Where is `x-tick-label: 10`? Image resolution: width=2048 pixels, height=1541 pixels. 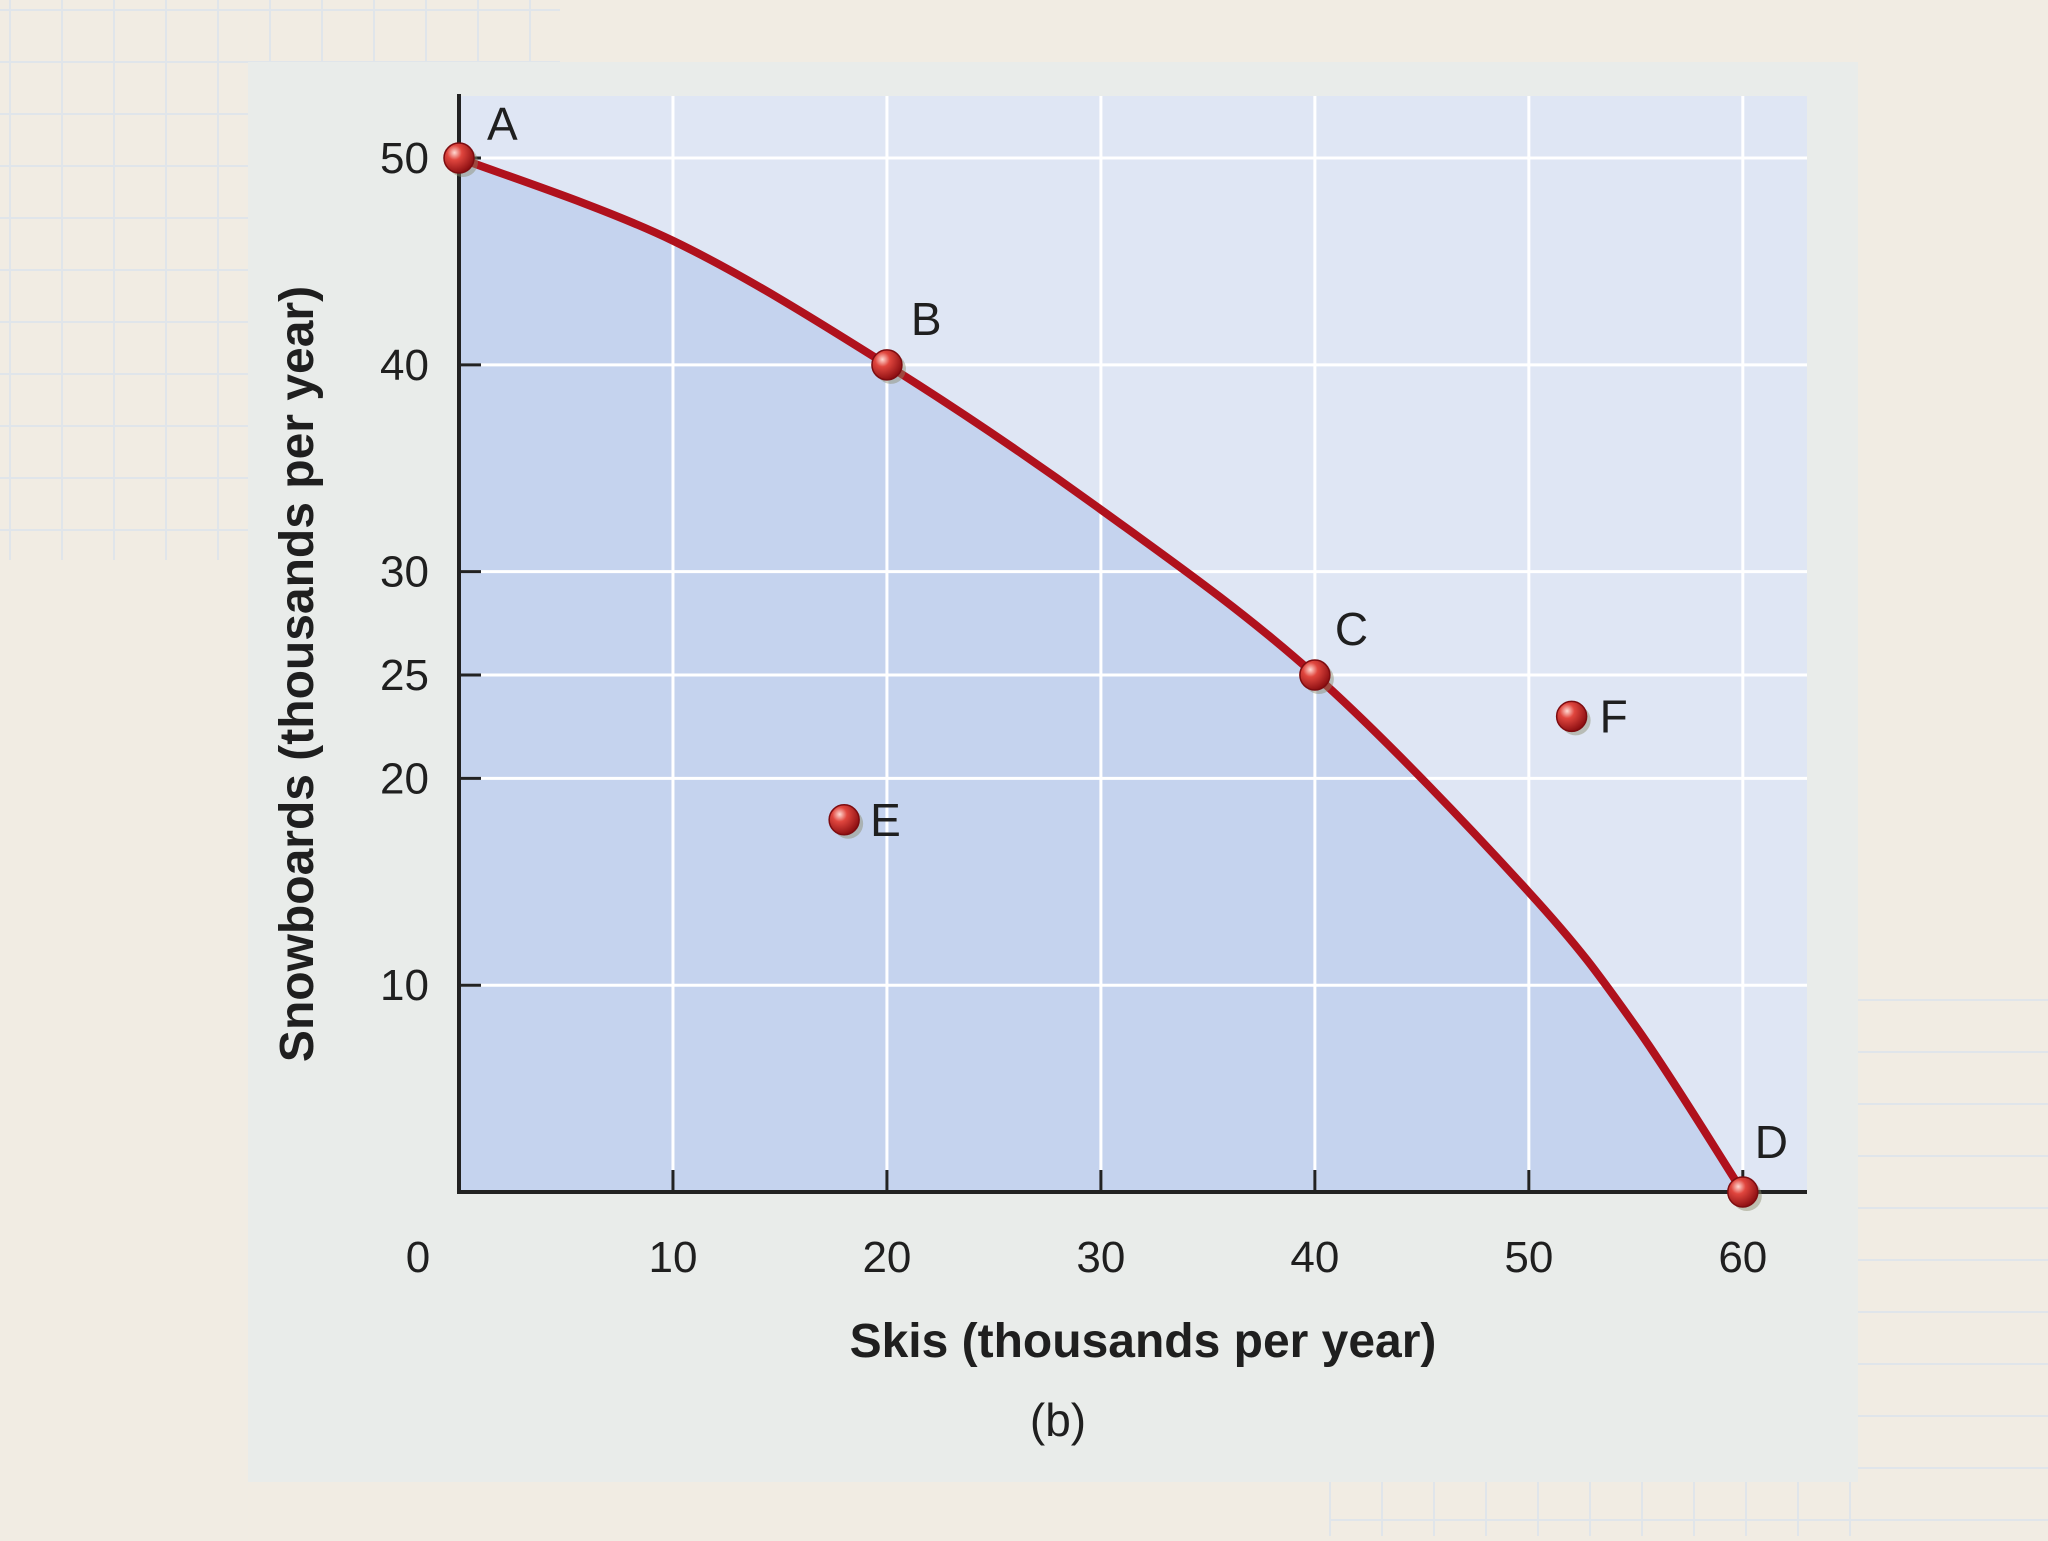
x-tick-label: 10 is located at coordinates (672, 1257).